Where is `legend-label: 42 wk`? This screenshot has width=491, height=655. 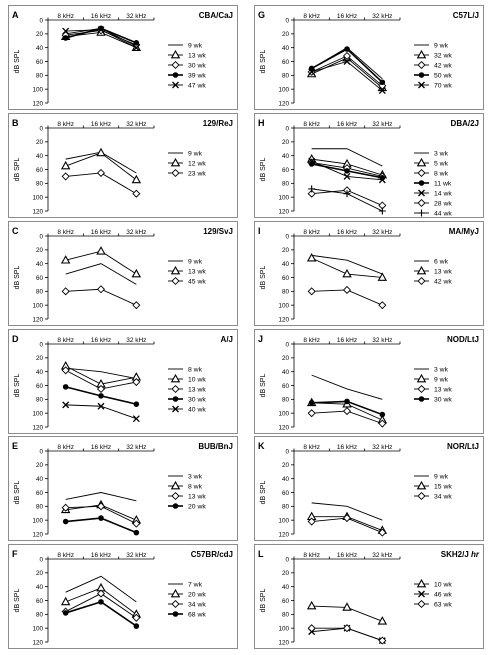 legend-label: 42 wk is located at coordinates (443, 281).